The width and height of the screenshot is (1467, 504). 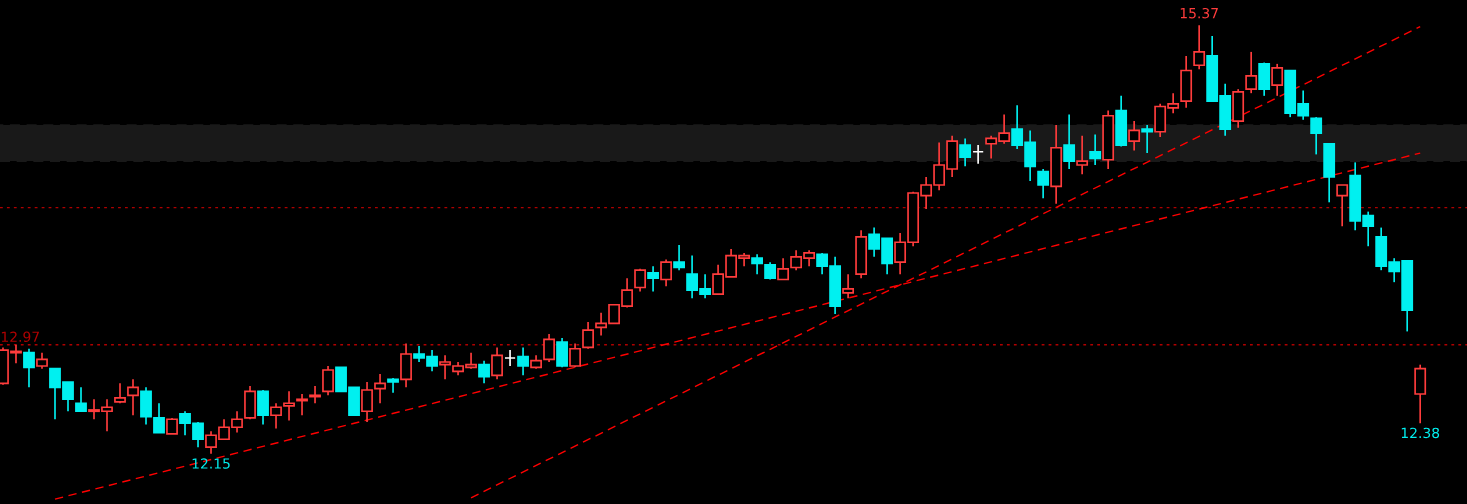 I want to click on annotation: 15.37, so click(x=1199, y=13).